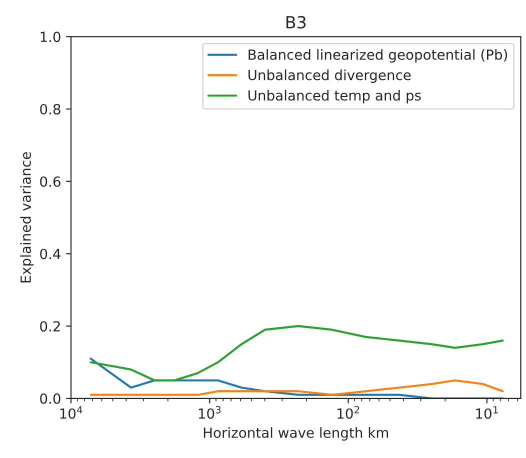 Image resolution: width=526 pixels, height=458 pixels. Describe the element at coordinates (329, 76) in the screenshot. I see `legend-label: Unbalanced divergence` at that location.